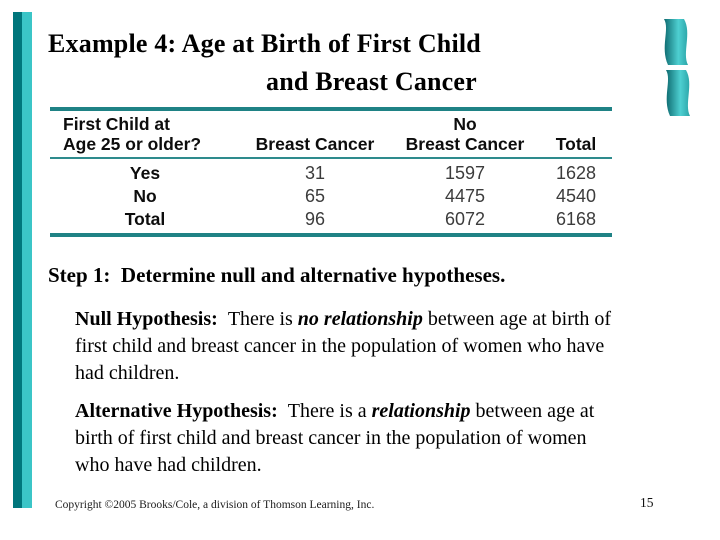 This screenshot has width=720, height=540. I want to click on header-breast-cancer: Breast Cancer, so click(315, 135).